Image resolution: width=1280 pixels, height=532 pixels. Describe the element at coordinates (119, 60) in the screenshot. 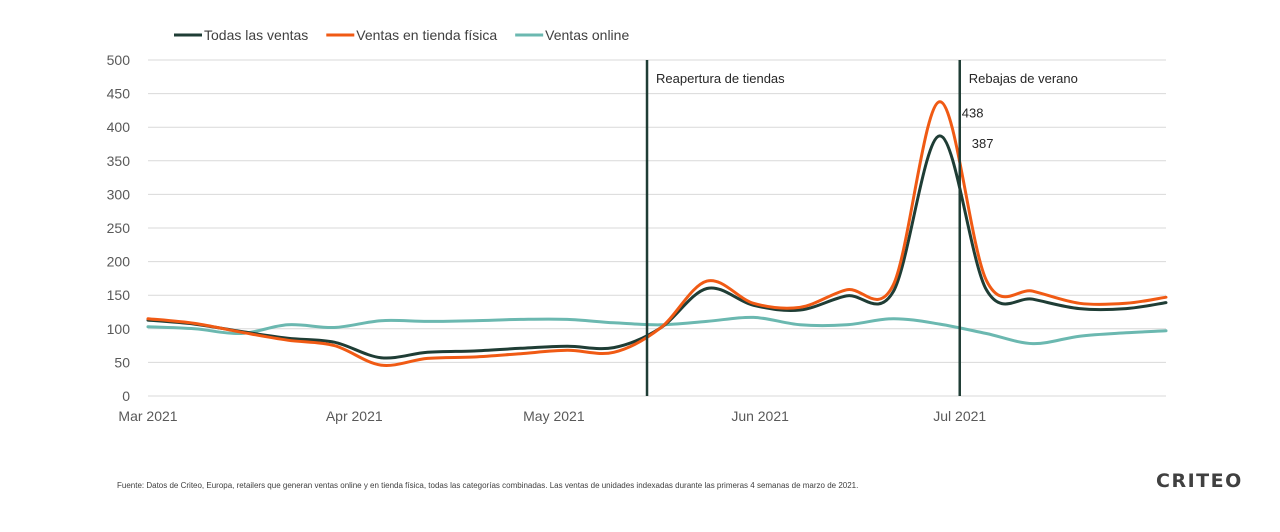

I see `y-tick-label: 500` at that location.